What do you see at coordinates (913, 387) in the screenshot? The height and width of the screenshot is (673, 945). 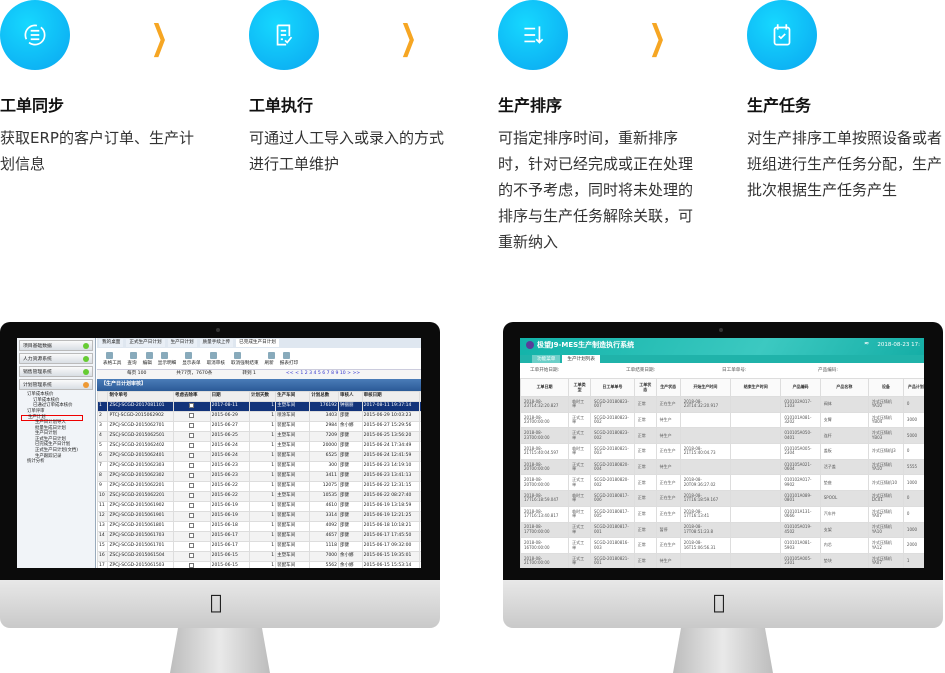 I see `column-header: 产品计划数量` at bounding box center [913, 387].